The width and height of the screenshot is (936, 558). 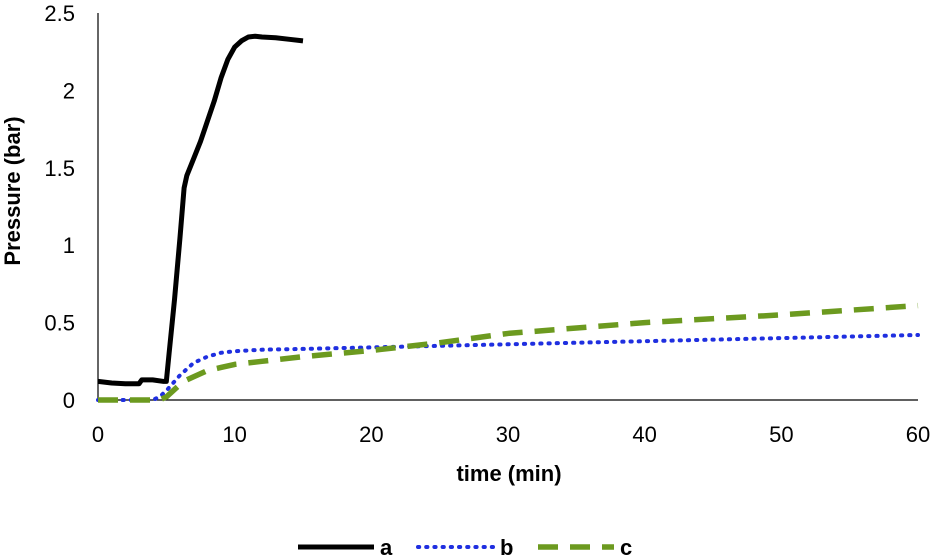 What do you see at coordinates (371, 434) in the screenshot?
I see `x-tick-label: 20` at bounding box center [371, 434].